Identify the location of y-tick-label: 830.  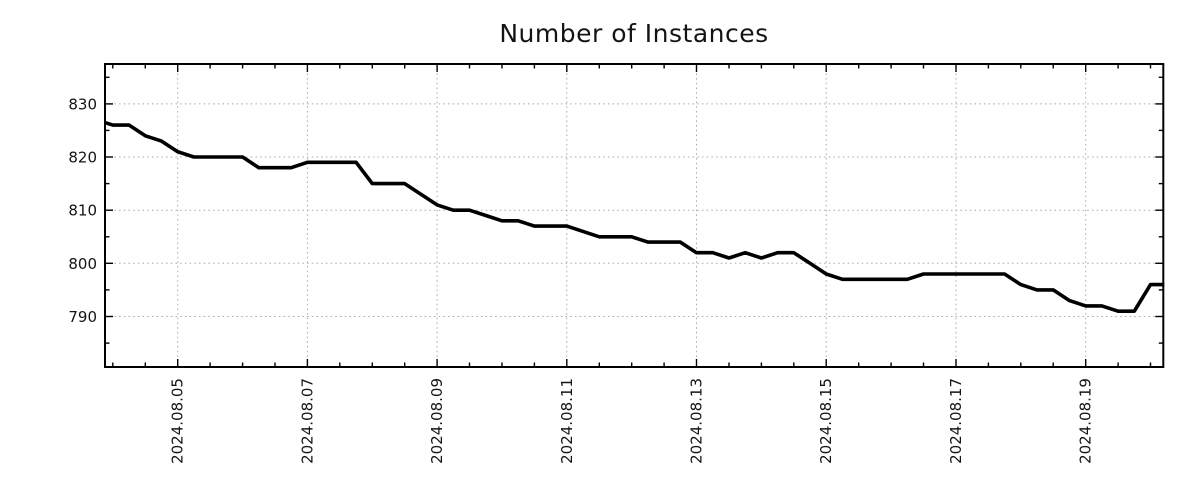
(82, 104).